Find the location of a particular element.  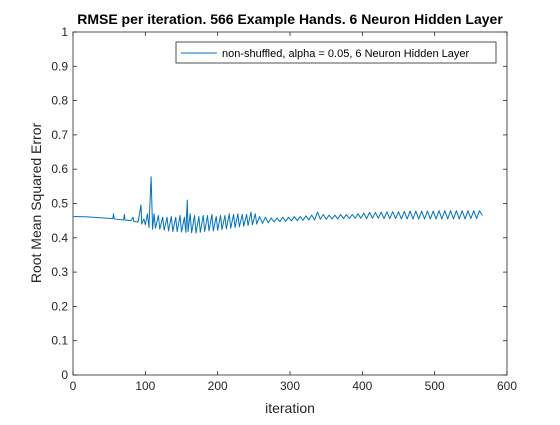

y-tick-label: 0.3 is located at coordinates (59, 272).